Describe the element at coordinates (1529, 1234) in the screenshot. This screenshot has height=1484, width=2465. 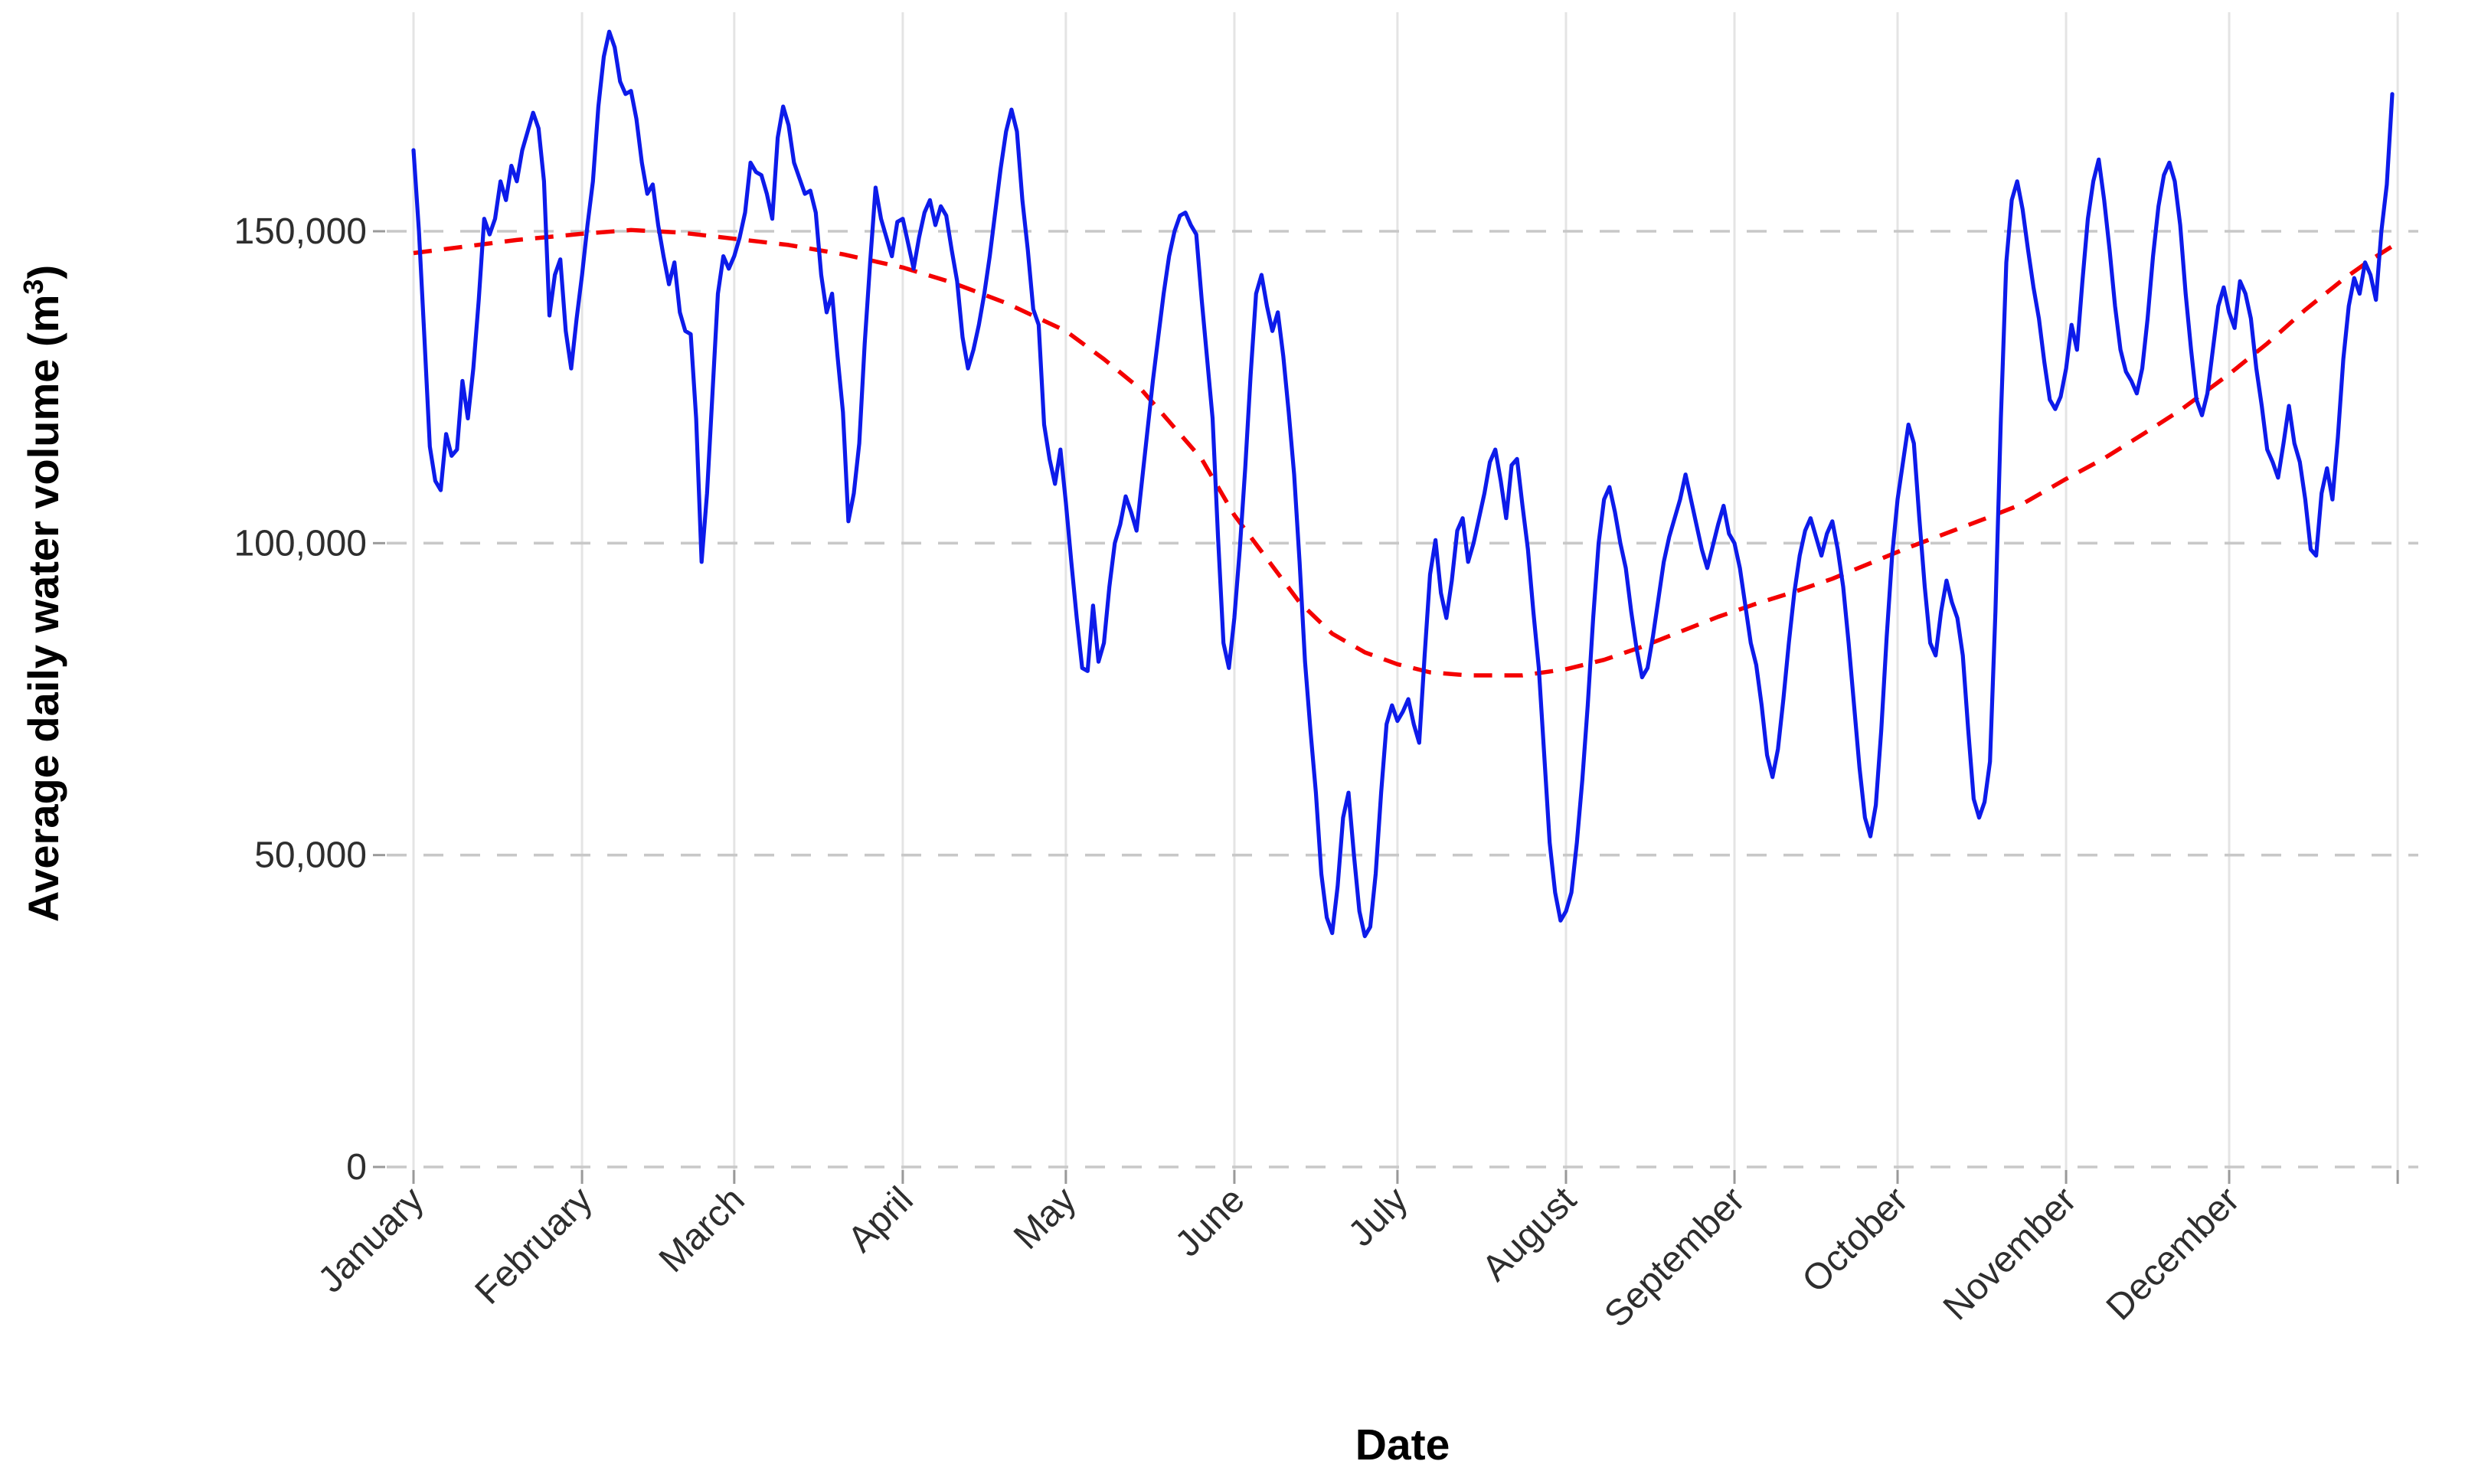
I see `x-tick-label-august: August` at that location.